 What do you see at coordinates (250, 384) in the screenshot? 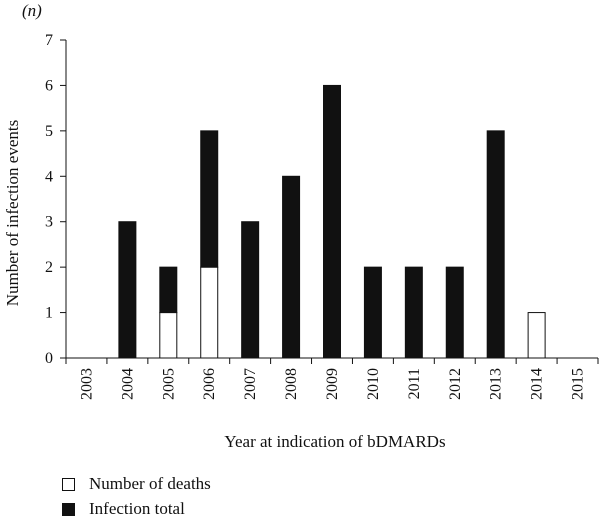
I see `x-tick-label: 2007` at bounding box center [250, 384].